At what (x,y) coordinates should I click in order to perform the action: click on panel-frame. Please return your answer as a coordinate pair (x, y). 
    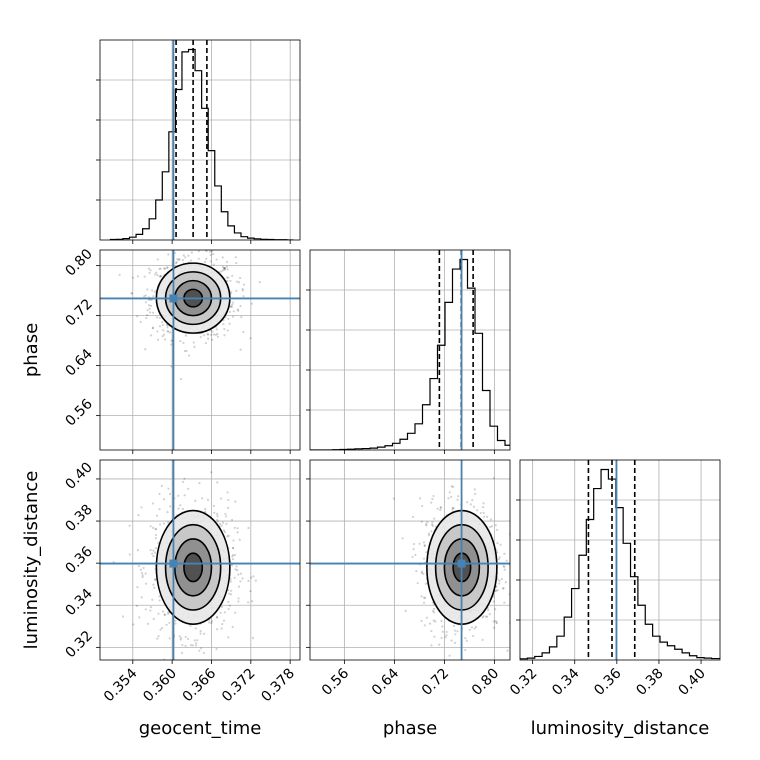
    Looking at the image, I should click on (200, 350).